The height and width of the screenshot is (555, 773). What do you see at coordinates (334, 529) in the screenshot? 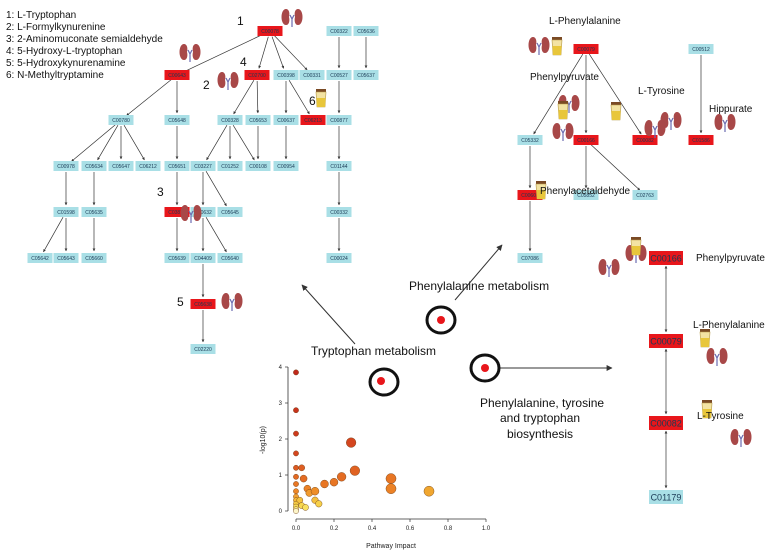
I see `x-tick-label: 0.2` at bounding box center [334, 529].